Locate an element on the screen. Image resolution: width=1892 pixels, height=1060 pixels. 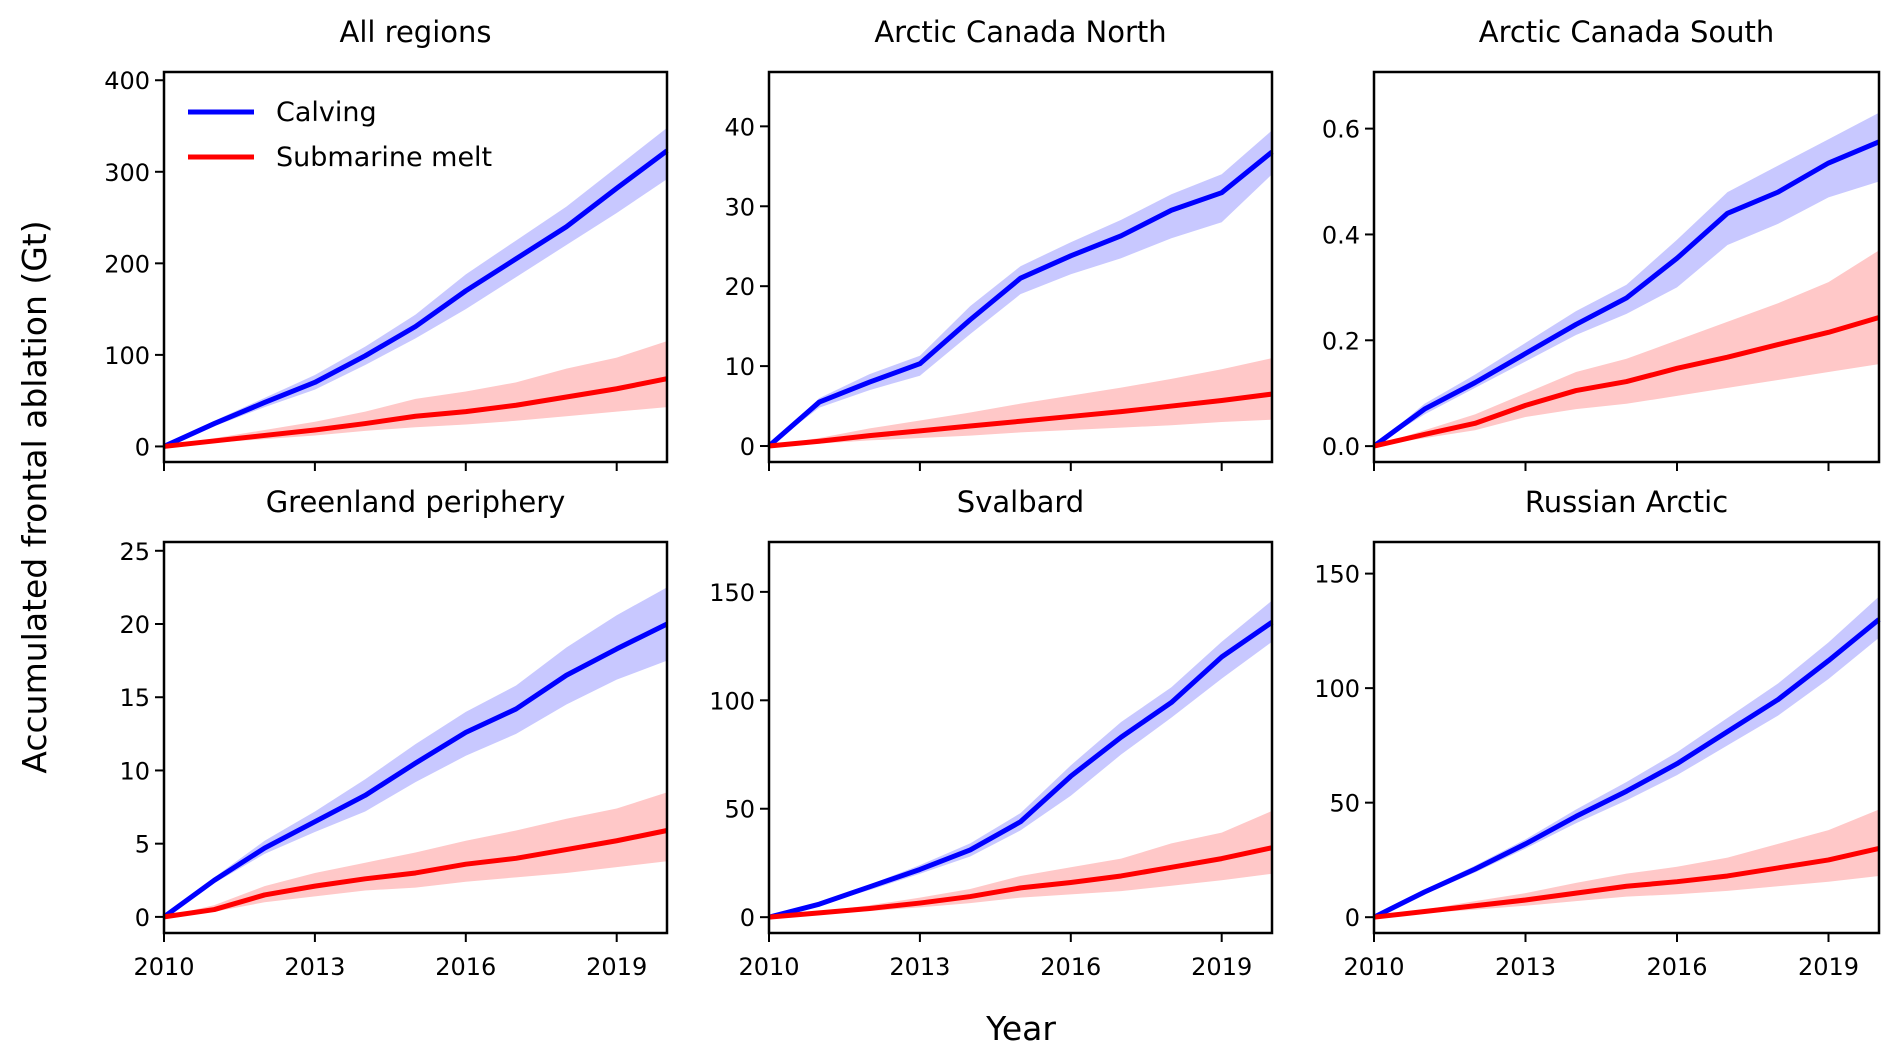
y-tick-label: 400 is located at coordinates (127, 81).